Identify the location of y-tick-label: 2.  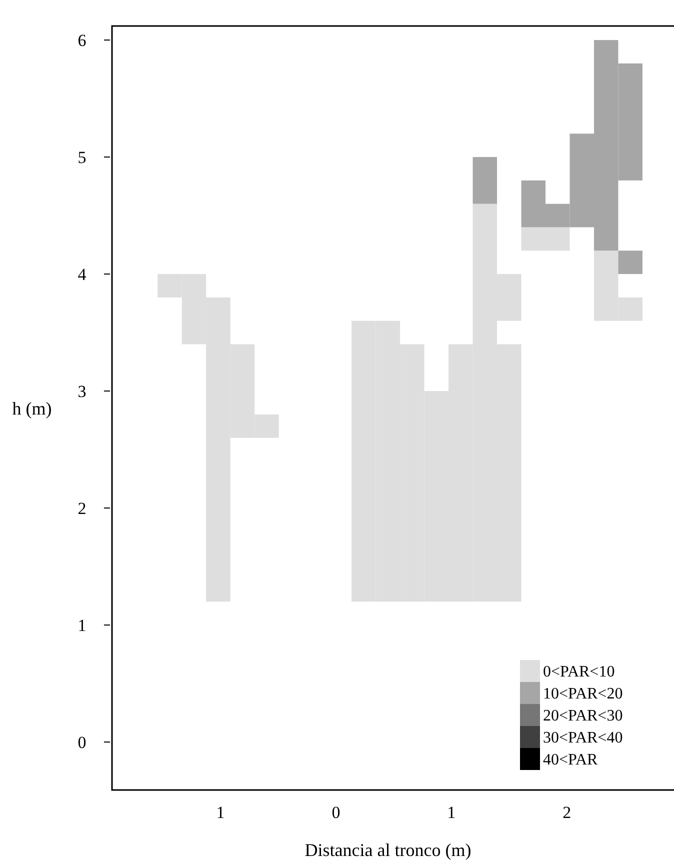
(82, 508).